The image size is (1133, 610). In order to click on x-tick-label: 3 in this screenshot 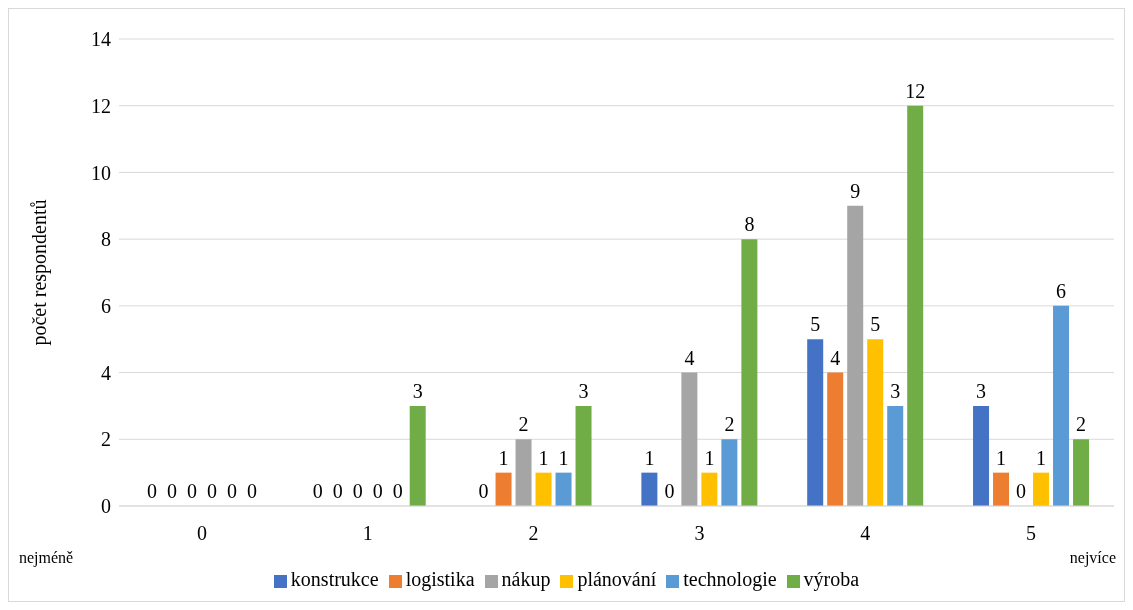, I will do `click(699, 533)`.